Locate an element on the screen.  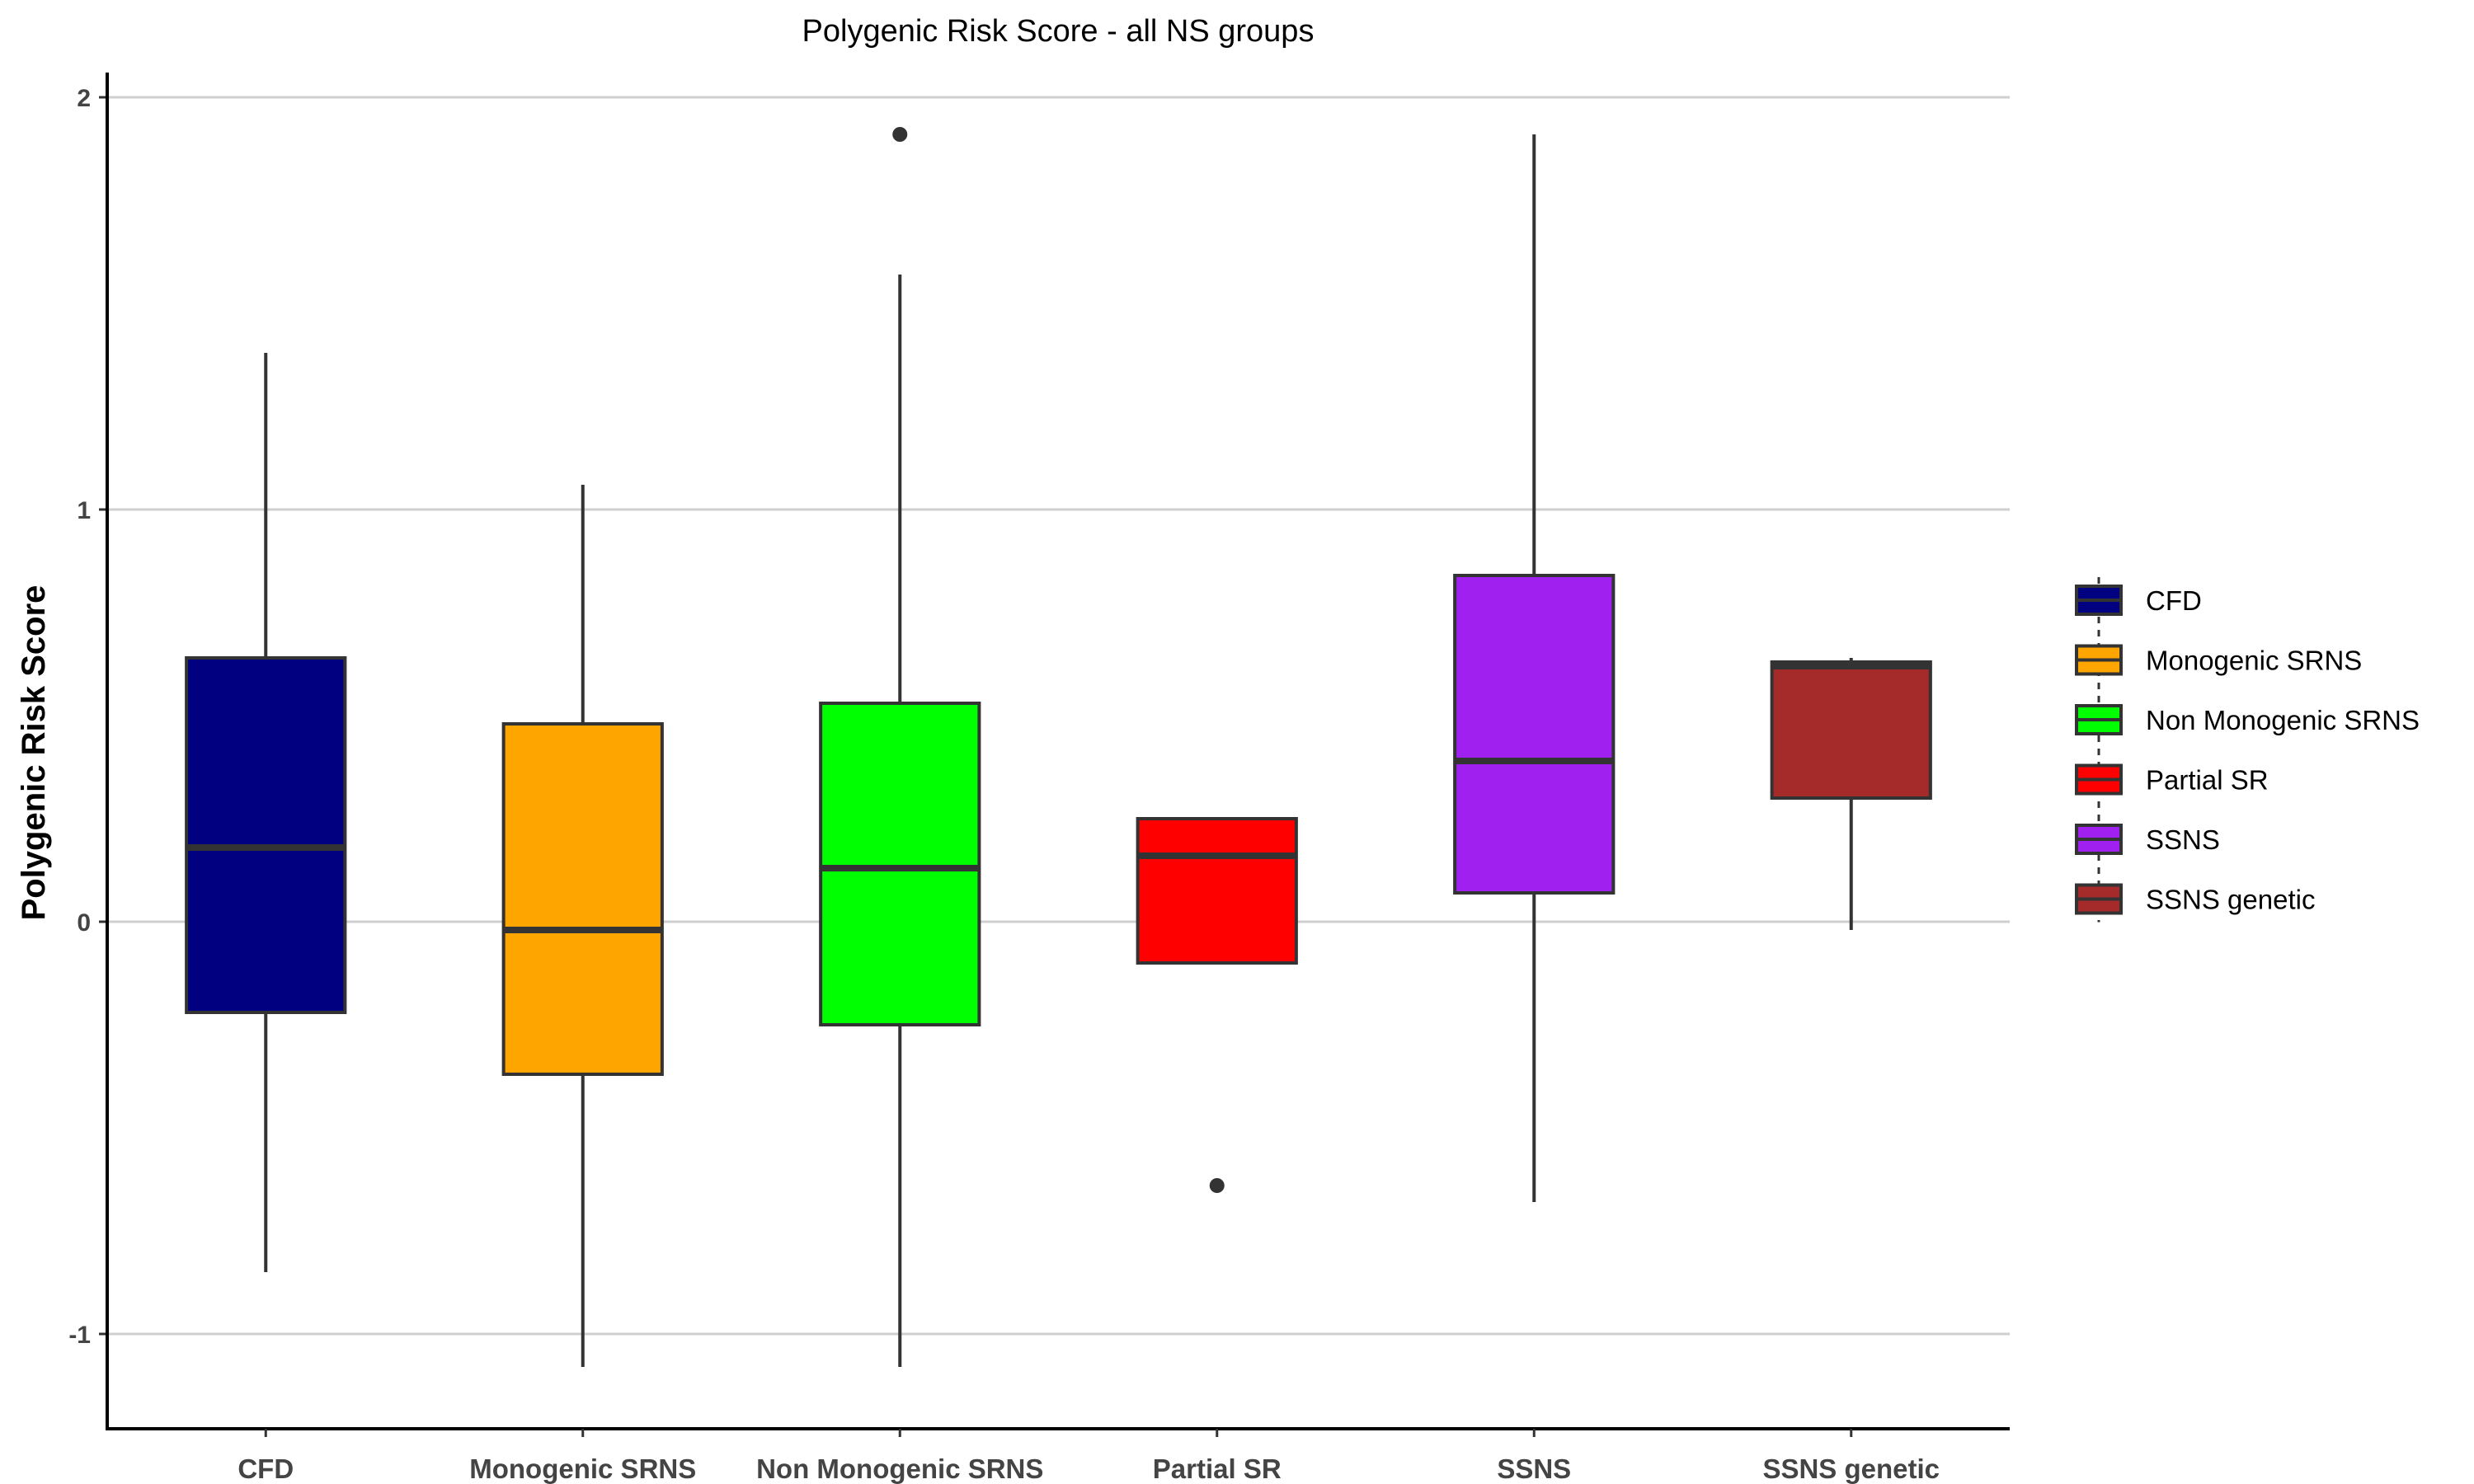
legend-item: CFD is located at coordinates (2138, 600).